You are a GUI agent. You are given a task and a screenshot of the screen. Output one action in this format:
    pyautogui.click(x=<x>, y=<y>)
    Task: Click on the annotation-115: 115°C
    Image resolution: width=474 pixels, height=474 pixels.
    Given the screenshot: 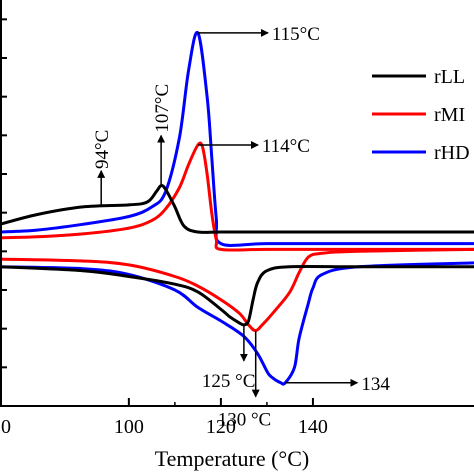 What is the action you would take?
    pyautogui.click(x=296, y=34)
    